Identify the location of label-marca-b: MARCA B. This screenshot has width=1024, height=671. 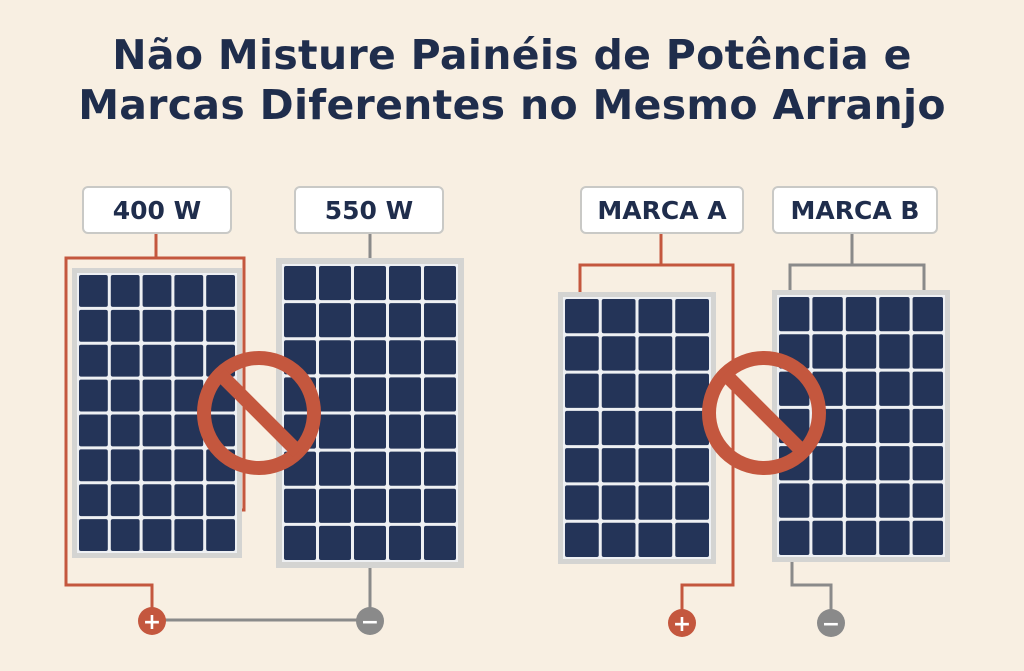
(855, 210).